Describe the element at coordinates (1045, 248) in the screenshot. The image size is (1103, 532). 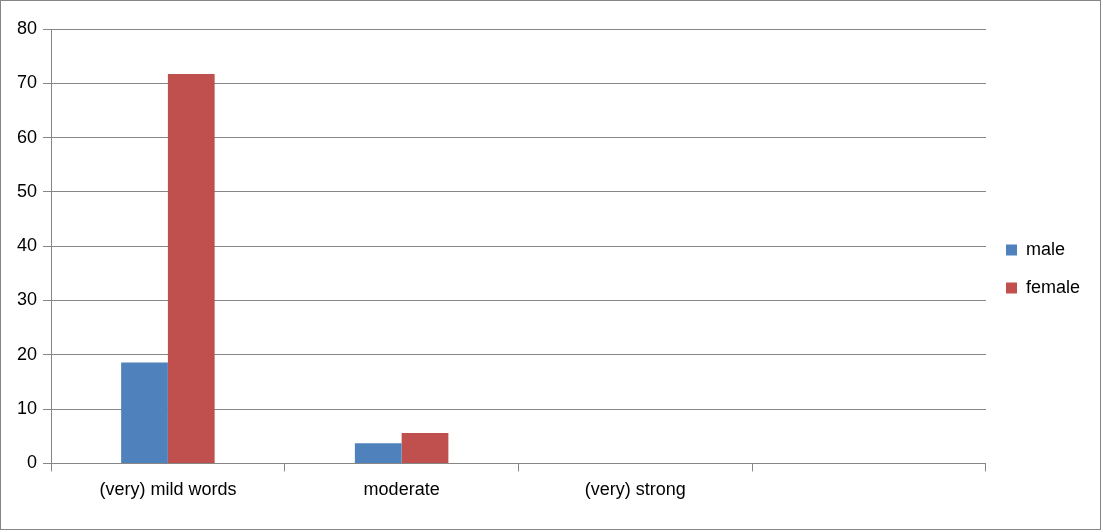
I see `legend-label: male` at that location.